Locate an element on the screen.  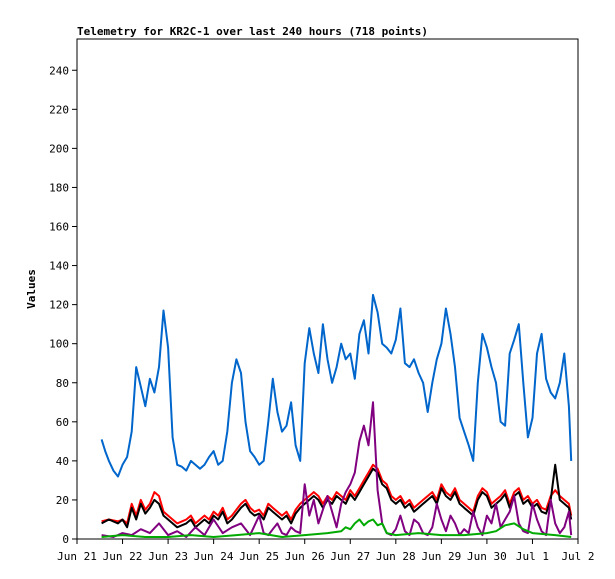
y-tick-label: 180 is located at coordinates (59, 187).